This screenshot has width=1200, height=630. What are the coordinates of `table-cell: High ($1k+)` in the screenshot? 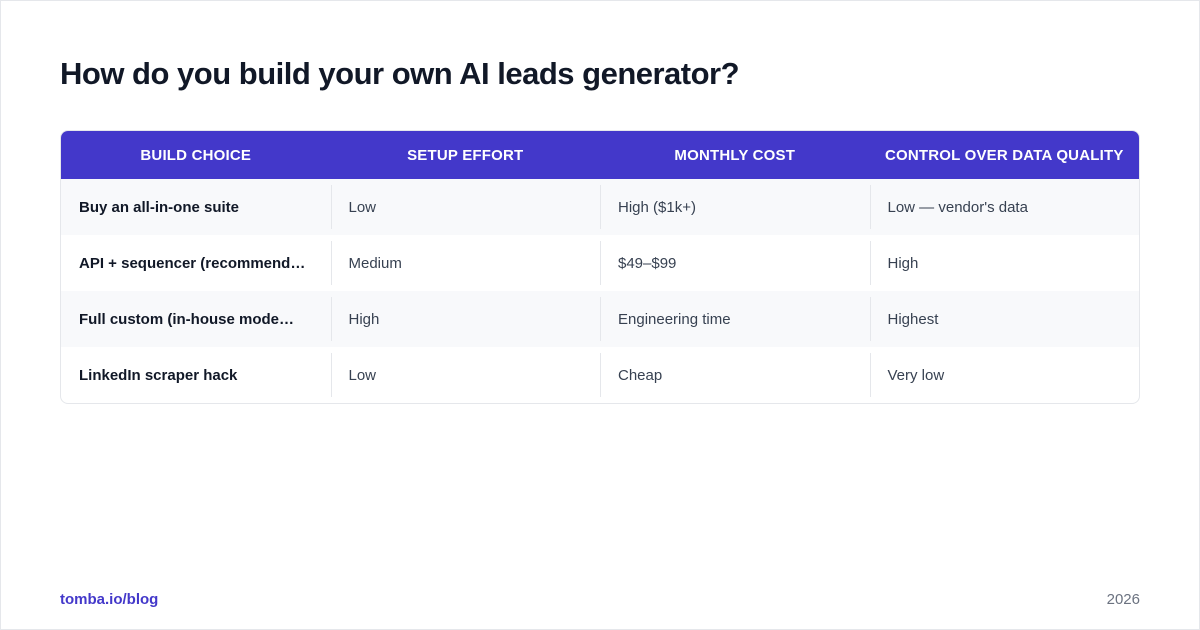 It's located at (735, 207).